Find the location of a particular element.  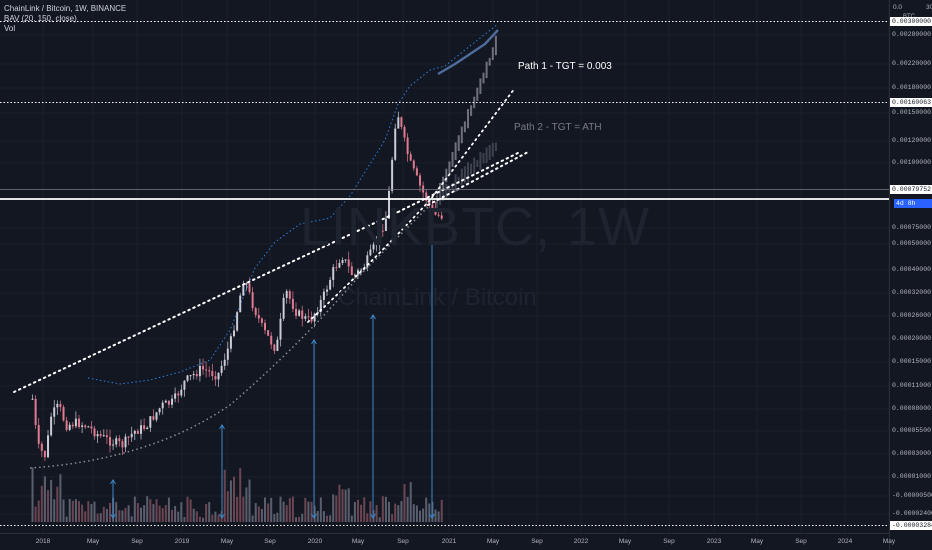

trendline-upper is located at coordinates (206, 302).